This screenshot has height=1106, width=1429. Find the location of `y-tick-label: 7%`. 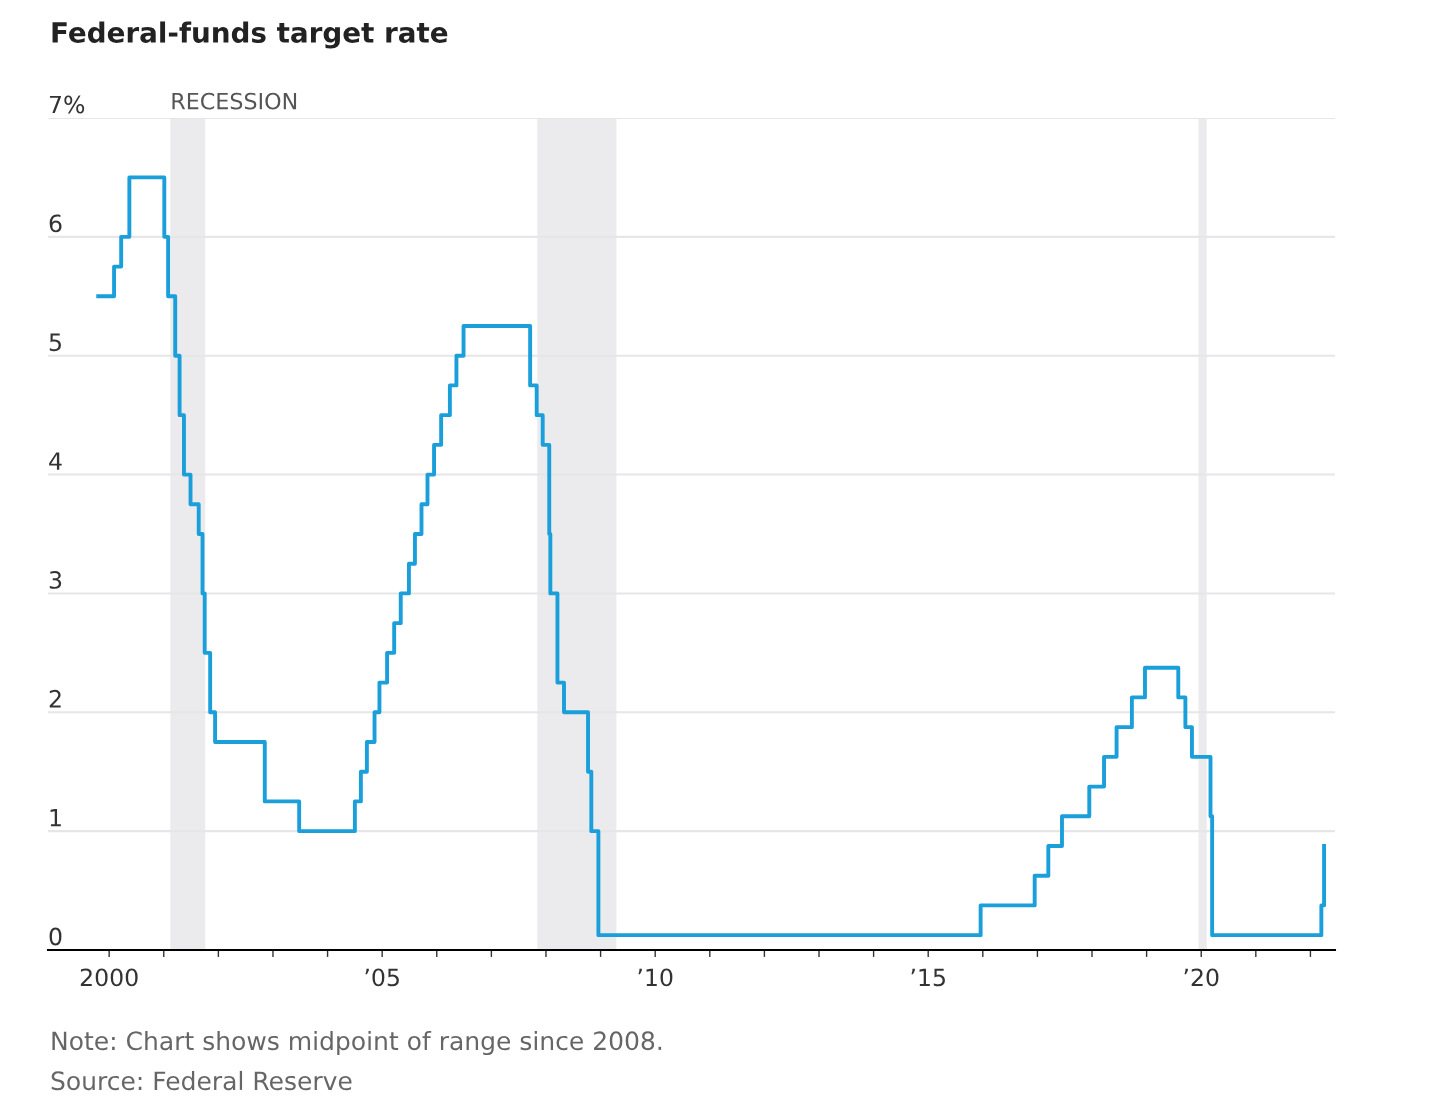

y-tick-label: 7% is located at coordinates (67, 104).